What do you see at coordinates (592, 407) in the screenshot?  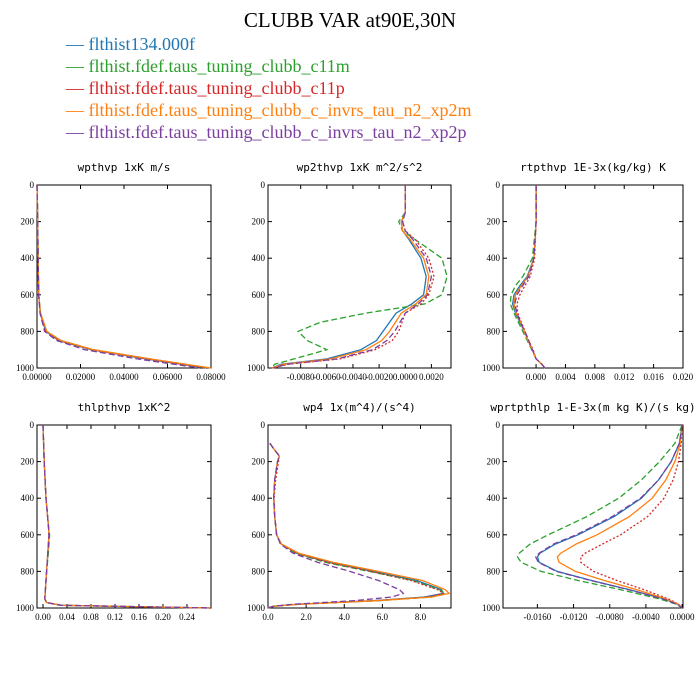 I see `panel-title: wprtpthlp 1-E-3x(m kg K)/(s kg)` at bounding box center [592, 407].